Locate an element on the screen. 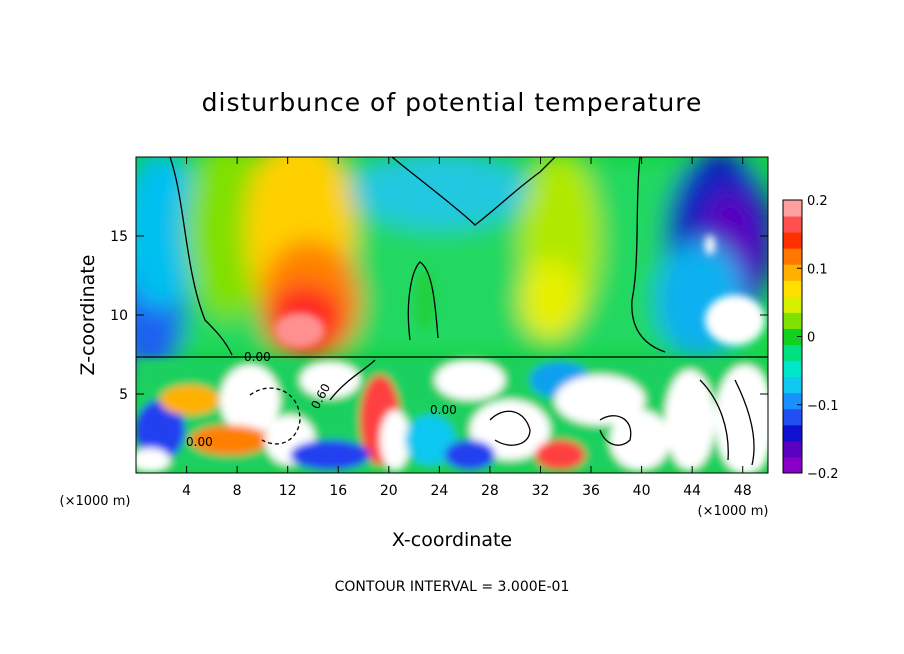 Image resolution: width=904 pixels, height=654 pixels. colorbar: 0.2 0.1 0 −0.1 −0.2 is located at coordinates (810, 338).